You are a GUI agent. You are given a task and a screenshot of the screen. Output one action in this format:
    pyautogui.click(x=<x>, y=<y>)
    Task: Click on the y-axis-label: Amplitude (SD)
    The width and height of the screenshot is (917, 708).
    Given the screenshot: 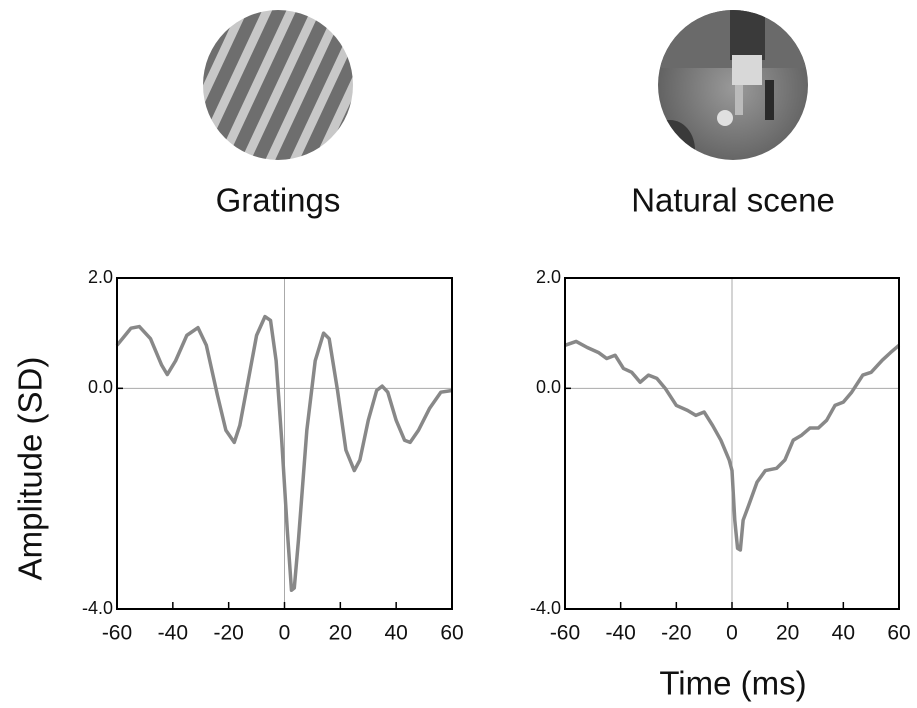 What is the action you would take?
    pyautogui.click(x=30, y=469)
    